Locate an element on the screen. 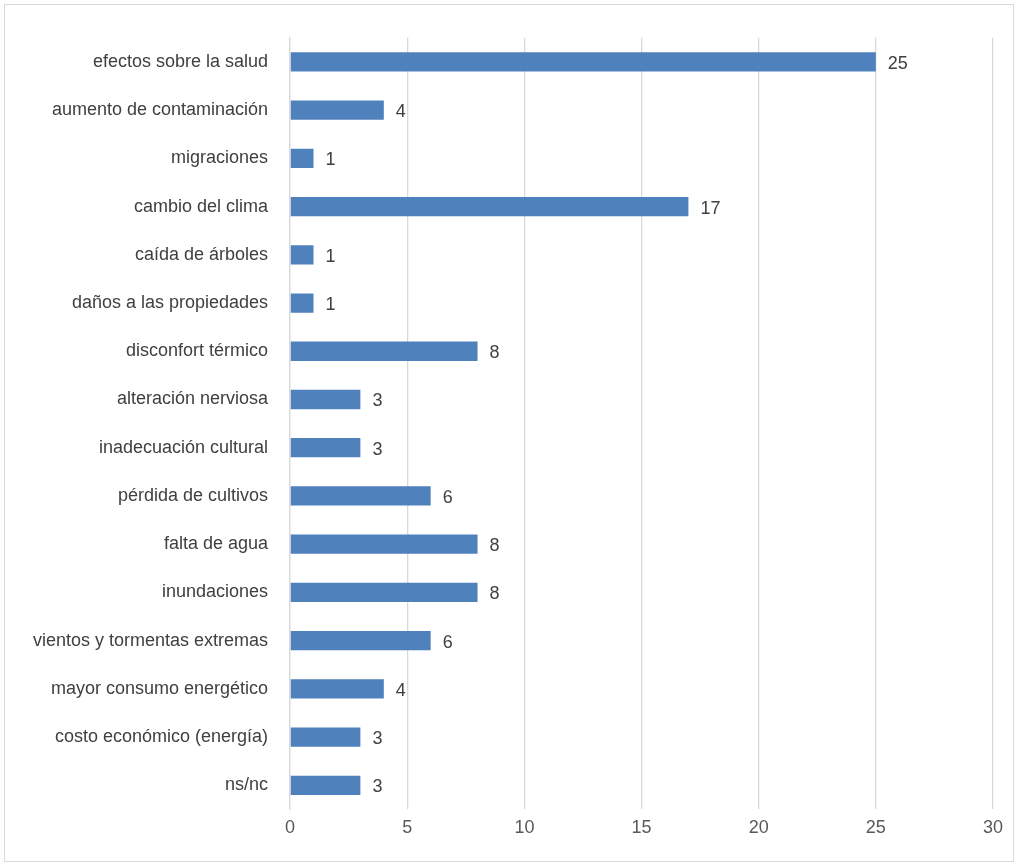 The image size is (1017, 866). y-tick-label: alteración nerviosa is located at coordinates (193, 398).